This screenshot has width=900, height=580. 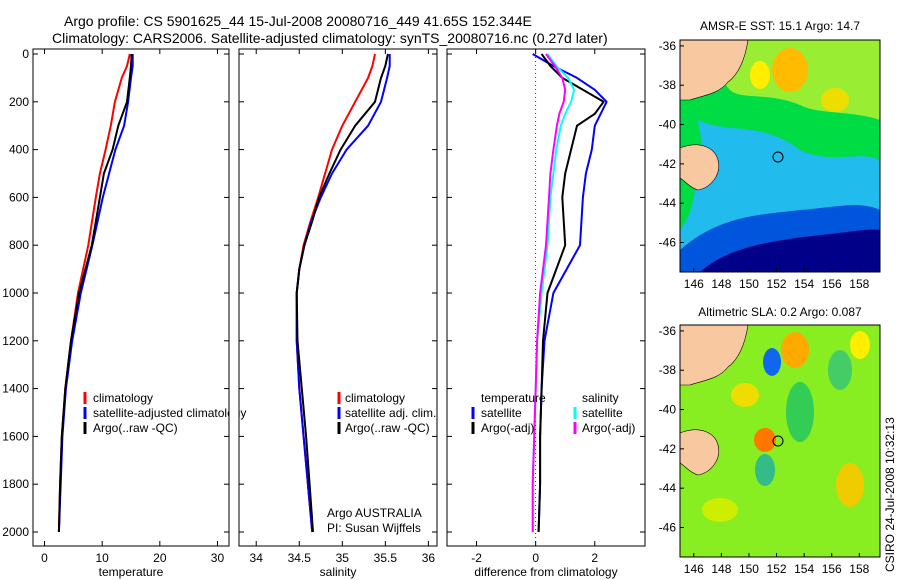 I want to click on sla-map, so click(x=780, y=441).